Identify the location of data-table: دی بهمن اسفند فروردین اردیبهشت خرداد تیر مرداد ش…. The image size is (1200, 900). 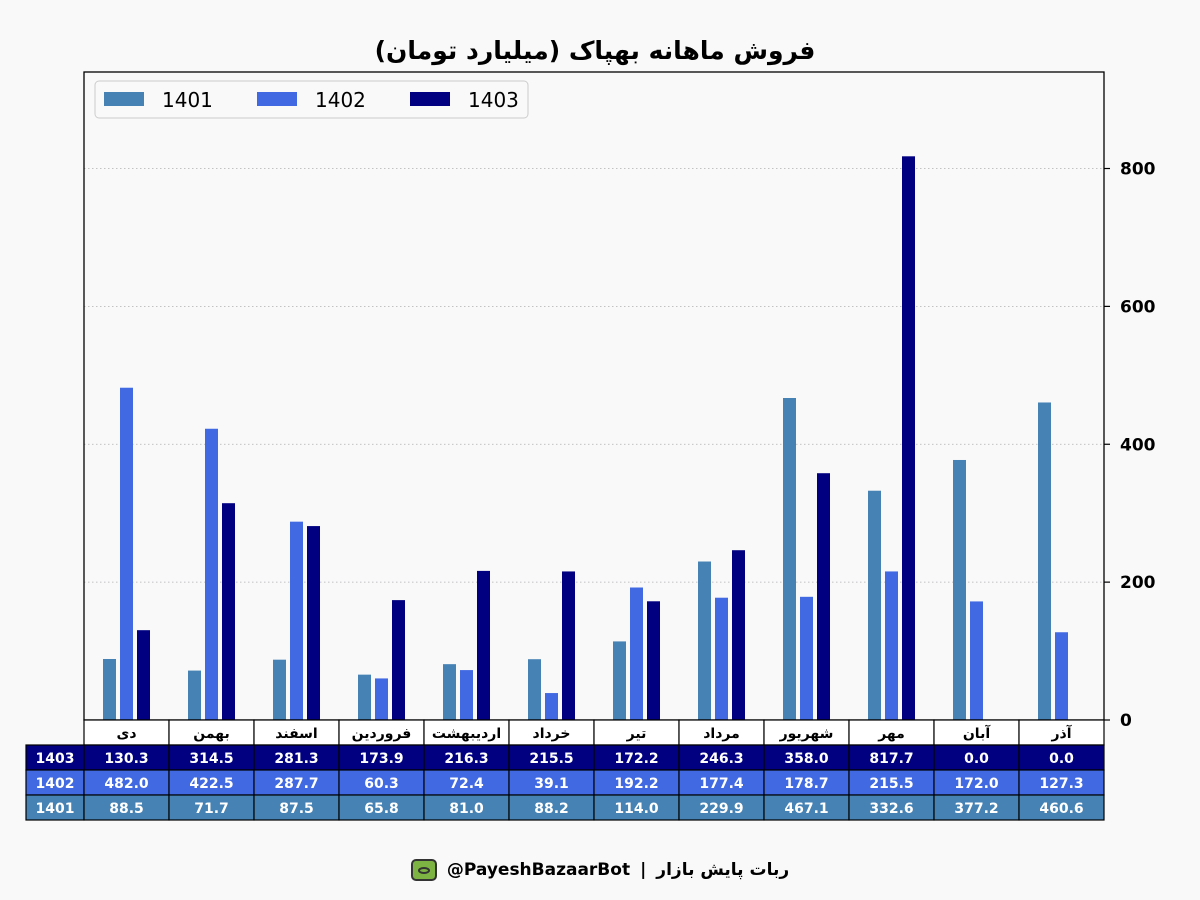
(565, 770).